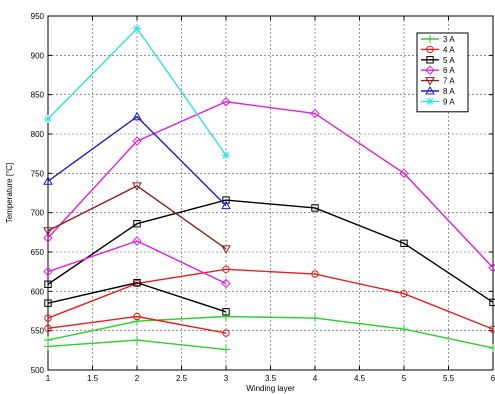 This screenshot has width=495, height=394. I want to click on y-tick-label: 600, so click(38, 291).